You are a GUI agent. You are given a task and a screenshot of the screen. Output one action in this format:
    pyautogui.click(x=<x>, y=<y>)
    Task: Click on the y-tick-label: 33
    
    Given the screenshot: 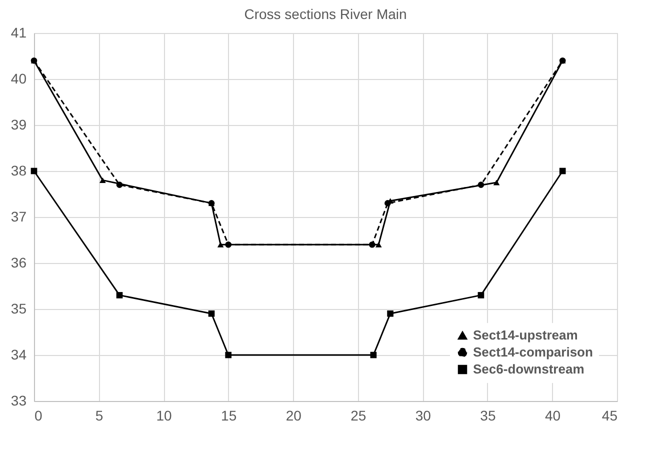 What is the action you would take?
    pyautogui.click(x=18, y=400)
    